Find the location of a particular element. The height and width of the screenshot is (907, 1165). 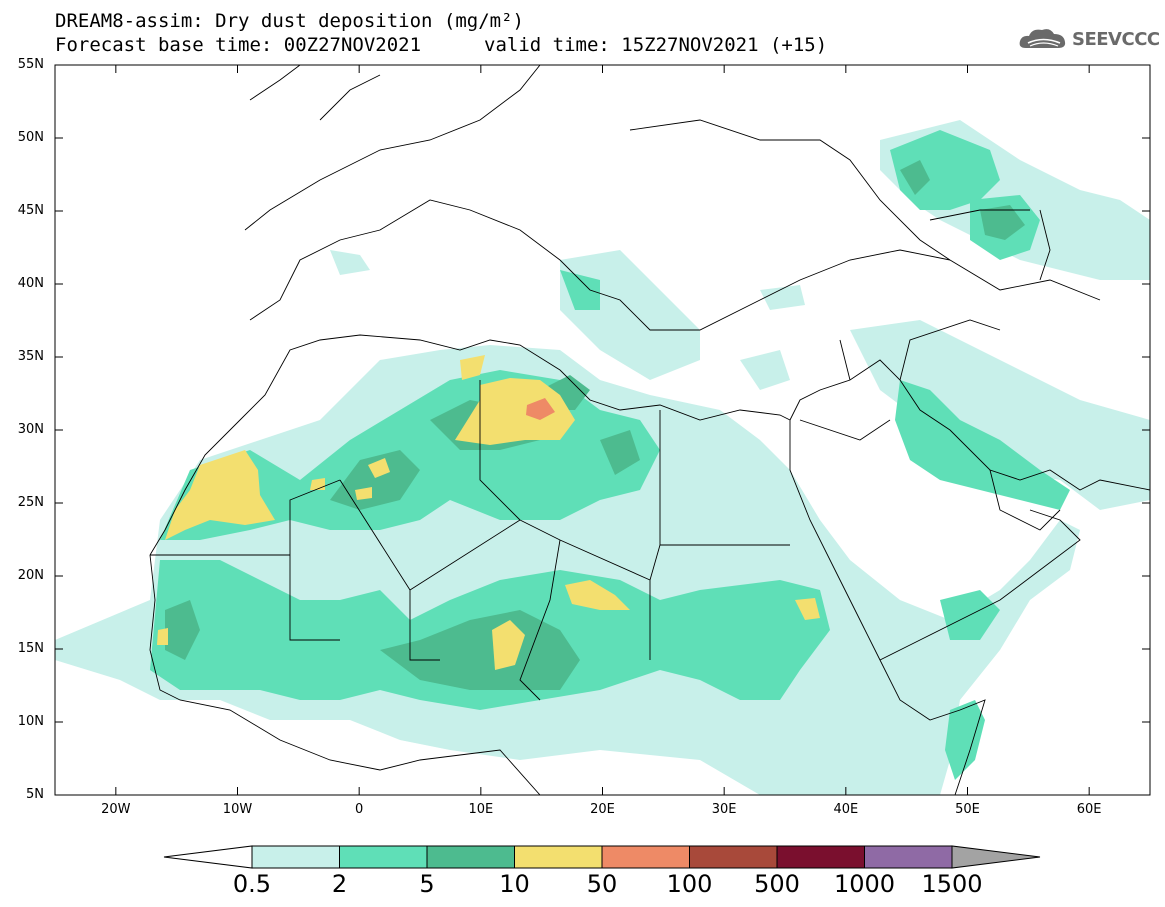

colorbar-level-label: 1000 is located at coordinates (864, 884).